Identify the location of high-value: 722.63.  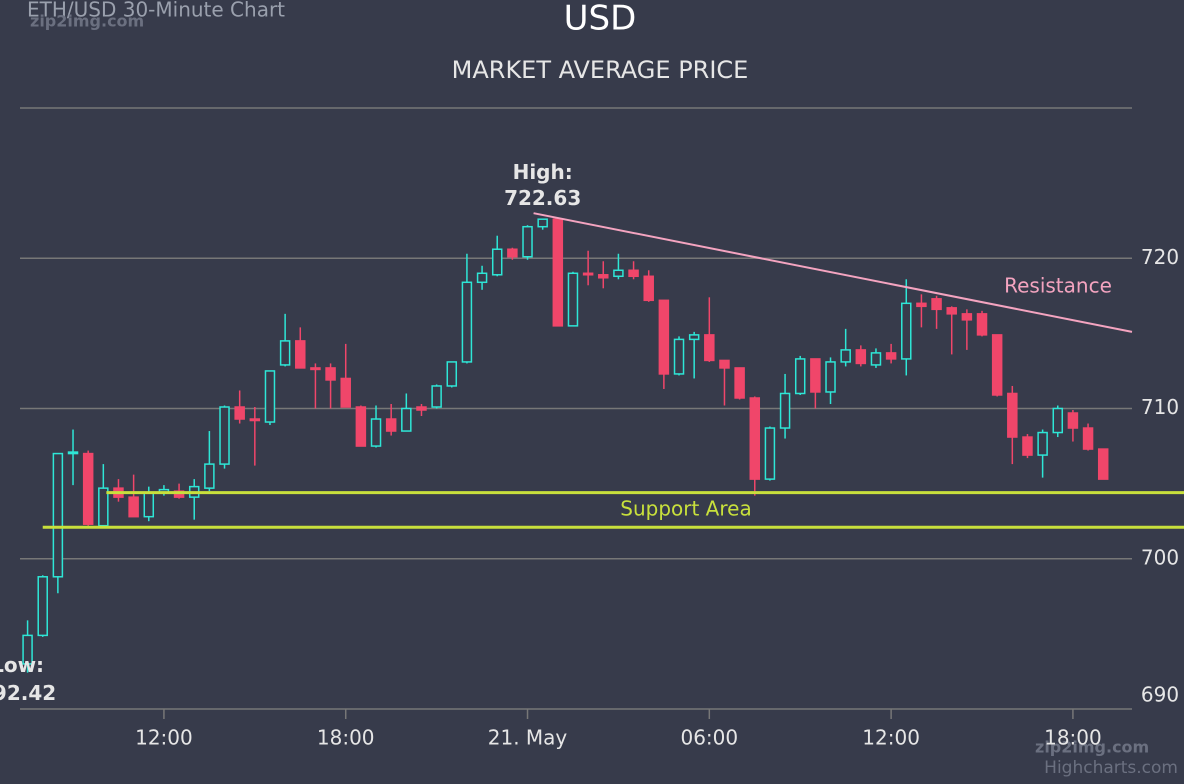
(542, 198).